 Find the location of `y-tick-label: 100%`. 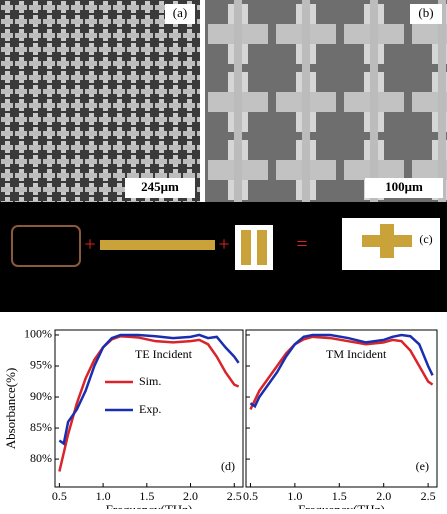

y-tick-label: 100% is located at coordinates (38, 334).